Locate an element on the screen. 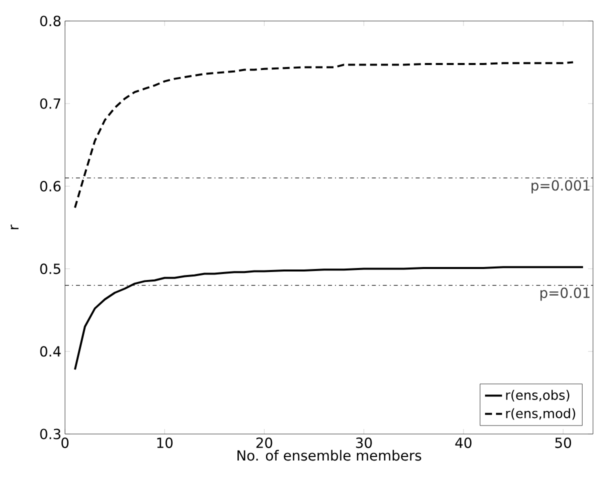 This screenshot has height=479, width=595. annotation: p=0.001 is located at coordinates (561, 187).